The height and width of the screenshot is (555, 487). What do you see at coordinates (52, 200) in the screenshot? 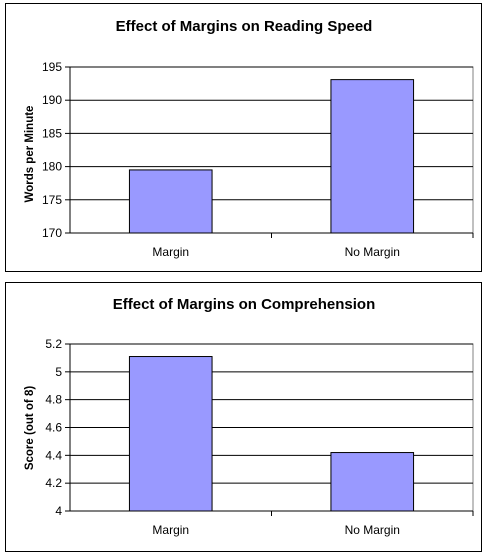
I see `y-tick-label: 175` at bounding box center [52, 200].